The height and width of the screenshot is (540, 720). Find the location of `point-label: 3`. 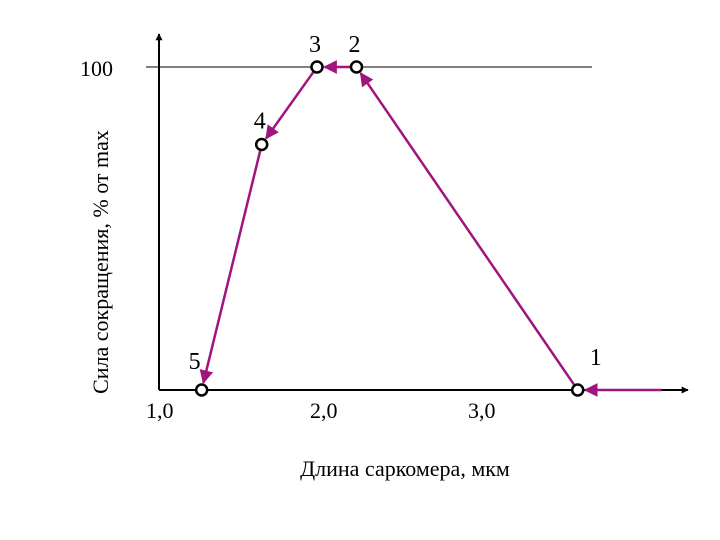

point-label: 3 is located at coordinates (315, 45).